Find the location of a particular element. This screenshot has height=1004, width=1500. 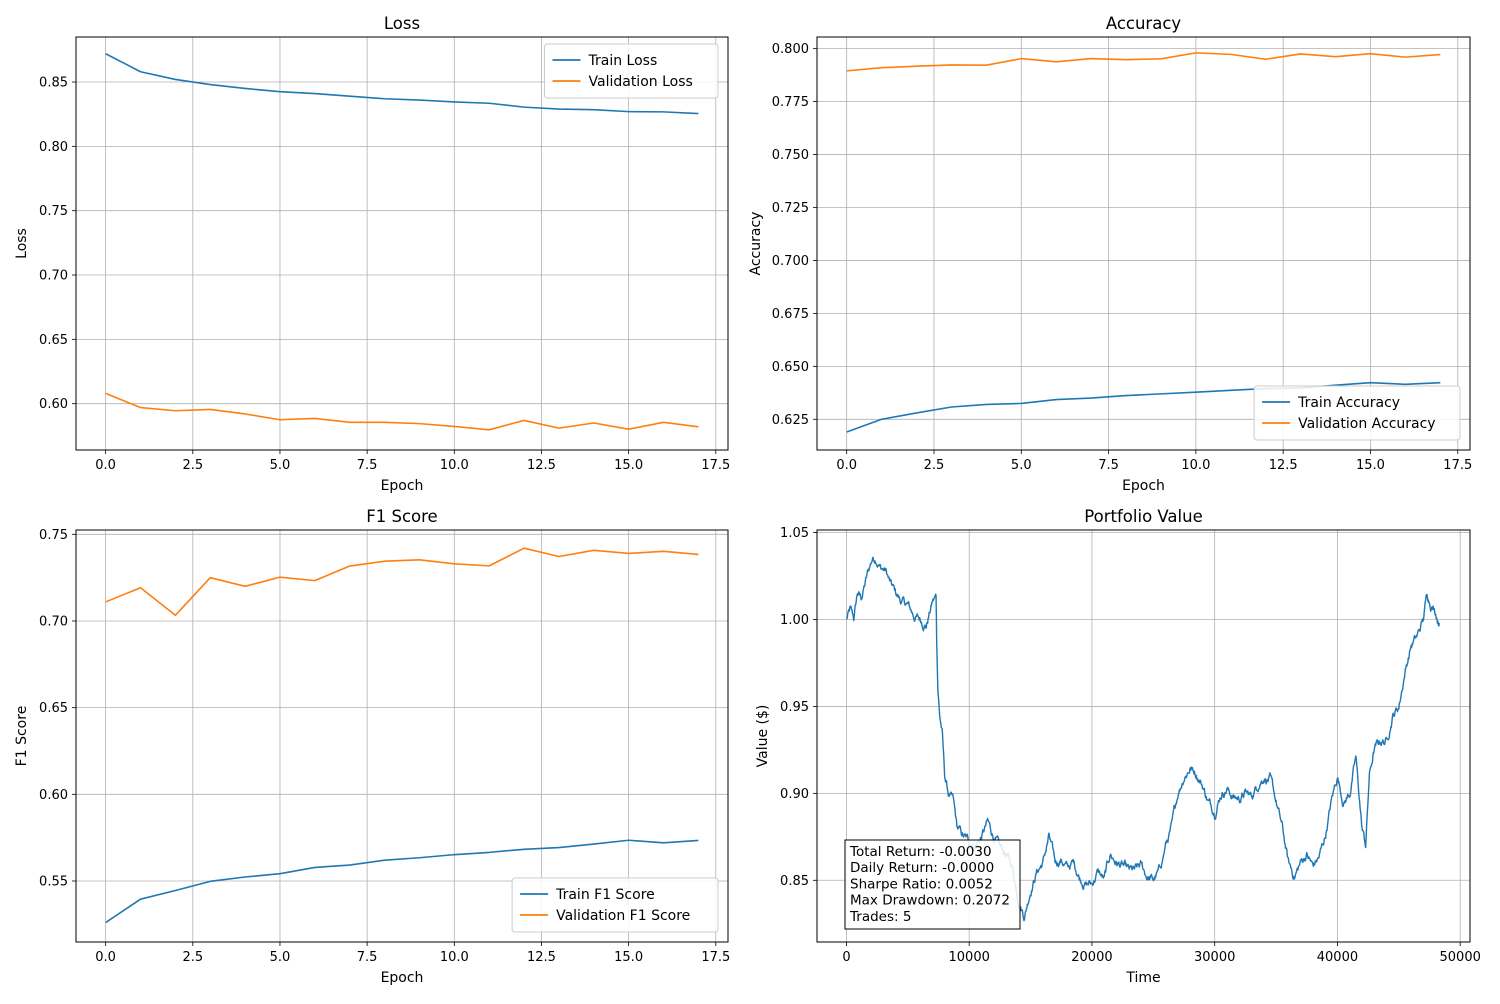

y-tick-label: 0.80 is located at coordinates (53, 147).